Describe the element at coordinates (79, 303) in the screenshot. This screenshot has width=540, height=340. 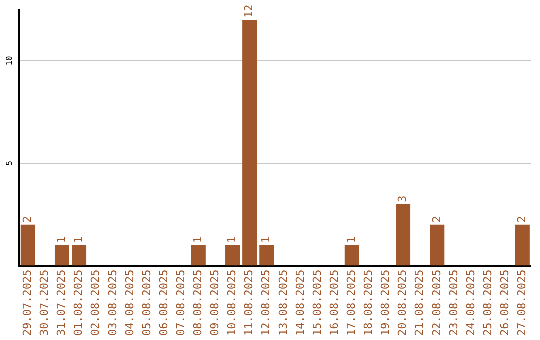
I see `x-tick-label: 01.08.2025` at that location.